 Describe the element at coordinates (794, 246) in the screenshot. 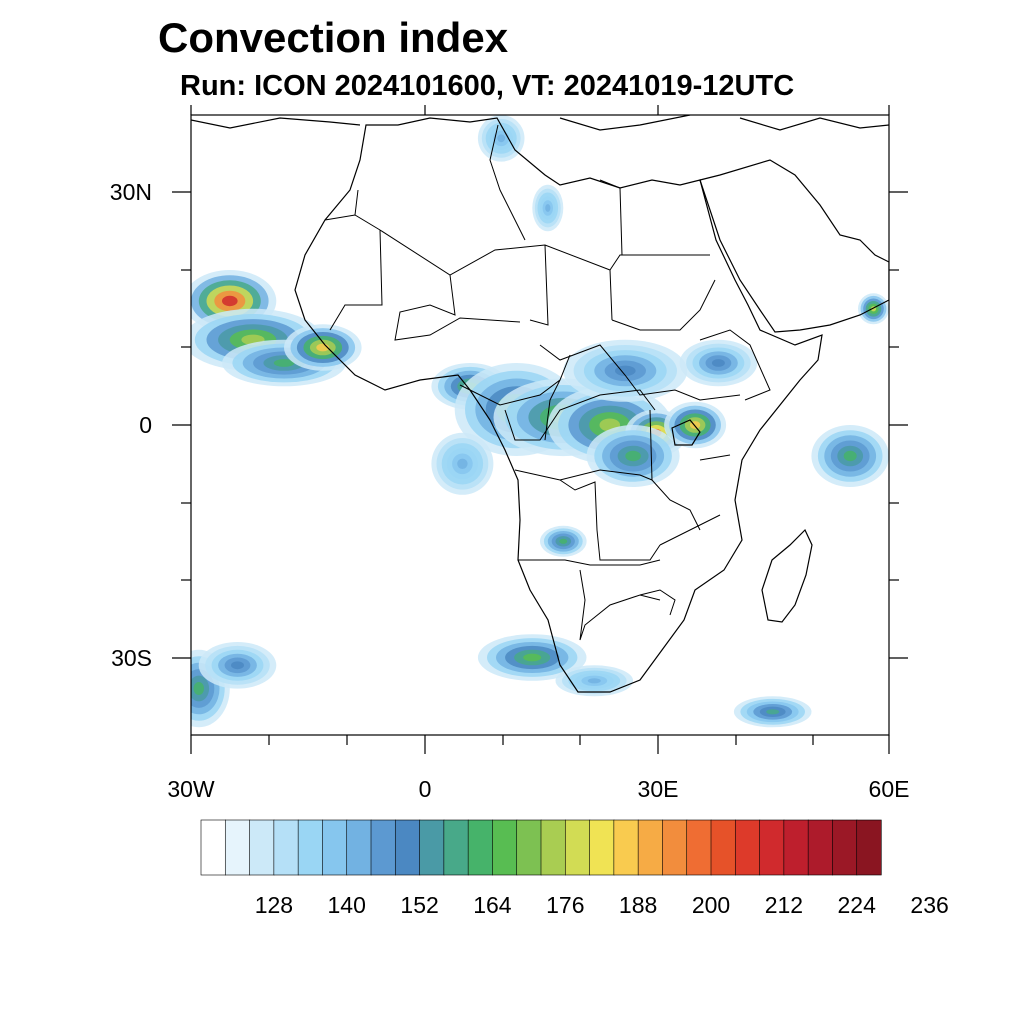

I see `arabia-coastline` at that location.